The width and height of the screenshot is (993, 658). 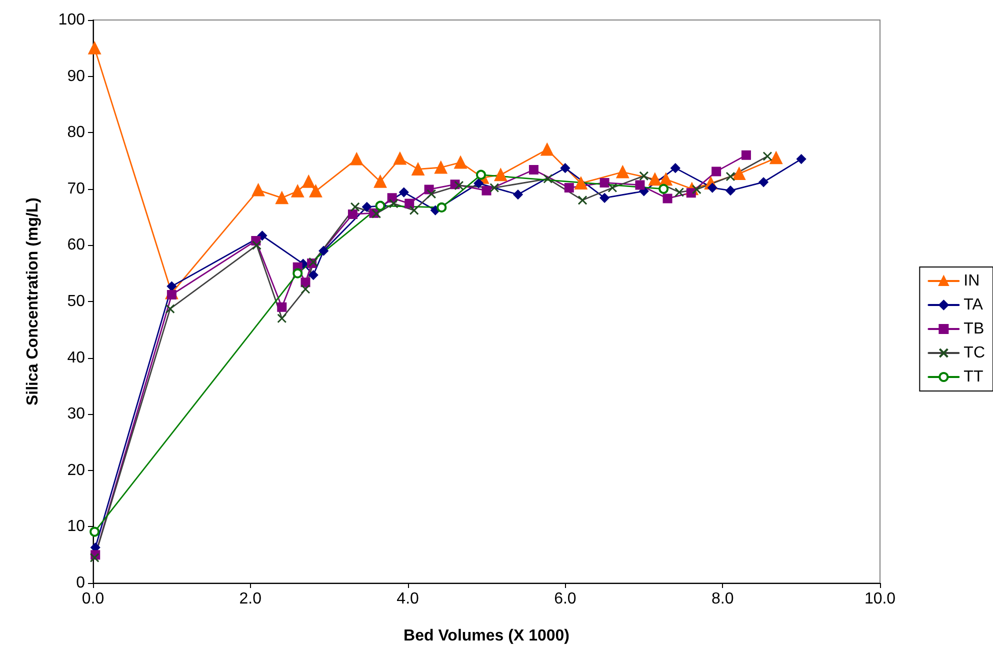 What do you see at coordinates (487, 636) in the screenshot?
I see `x-axis-title: Bed Volumes (X 1000)` at bounding box center [487, 636].